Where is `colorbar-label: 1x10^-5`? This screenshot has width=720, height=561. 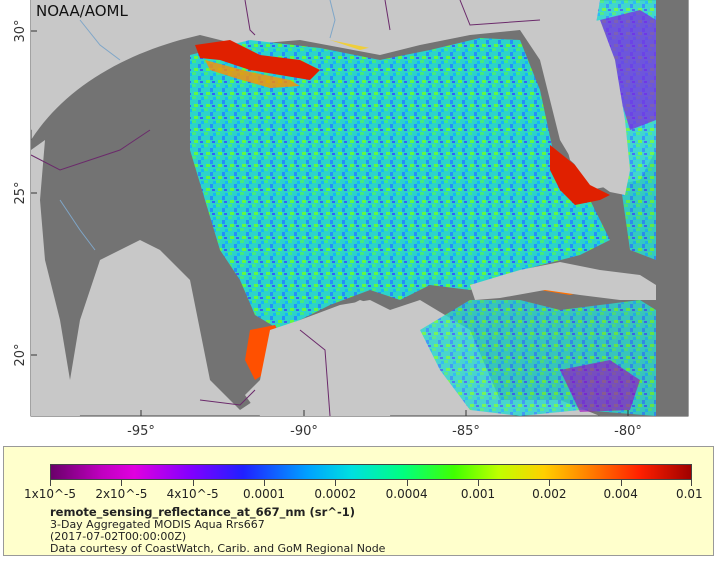 colorbar-label: 1x10^-5 is located at coordinates (50, 494).